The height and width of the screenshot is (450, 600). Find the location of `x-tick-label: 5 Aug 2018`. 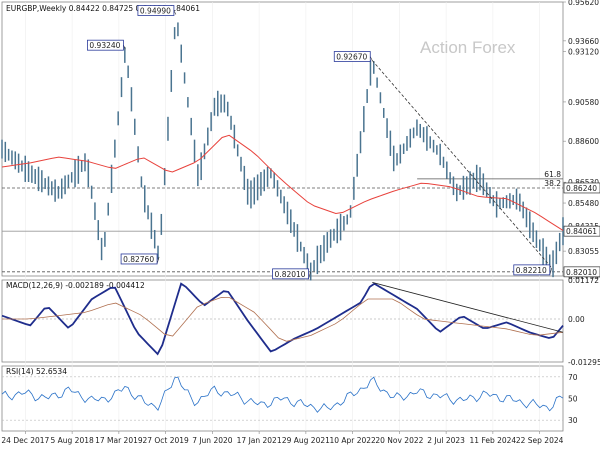

x-tick-label: 5 Aug 2018 is located at coordinates (71, 440).